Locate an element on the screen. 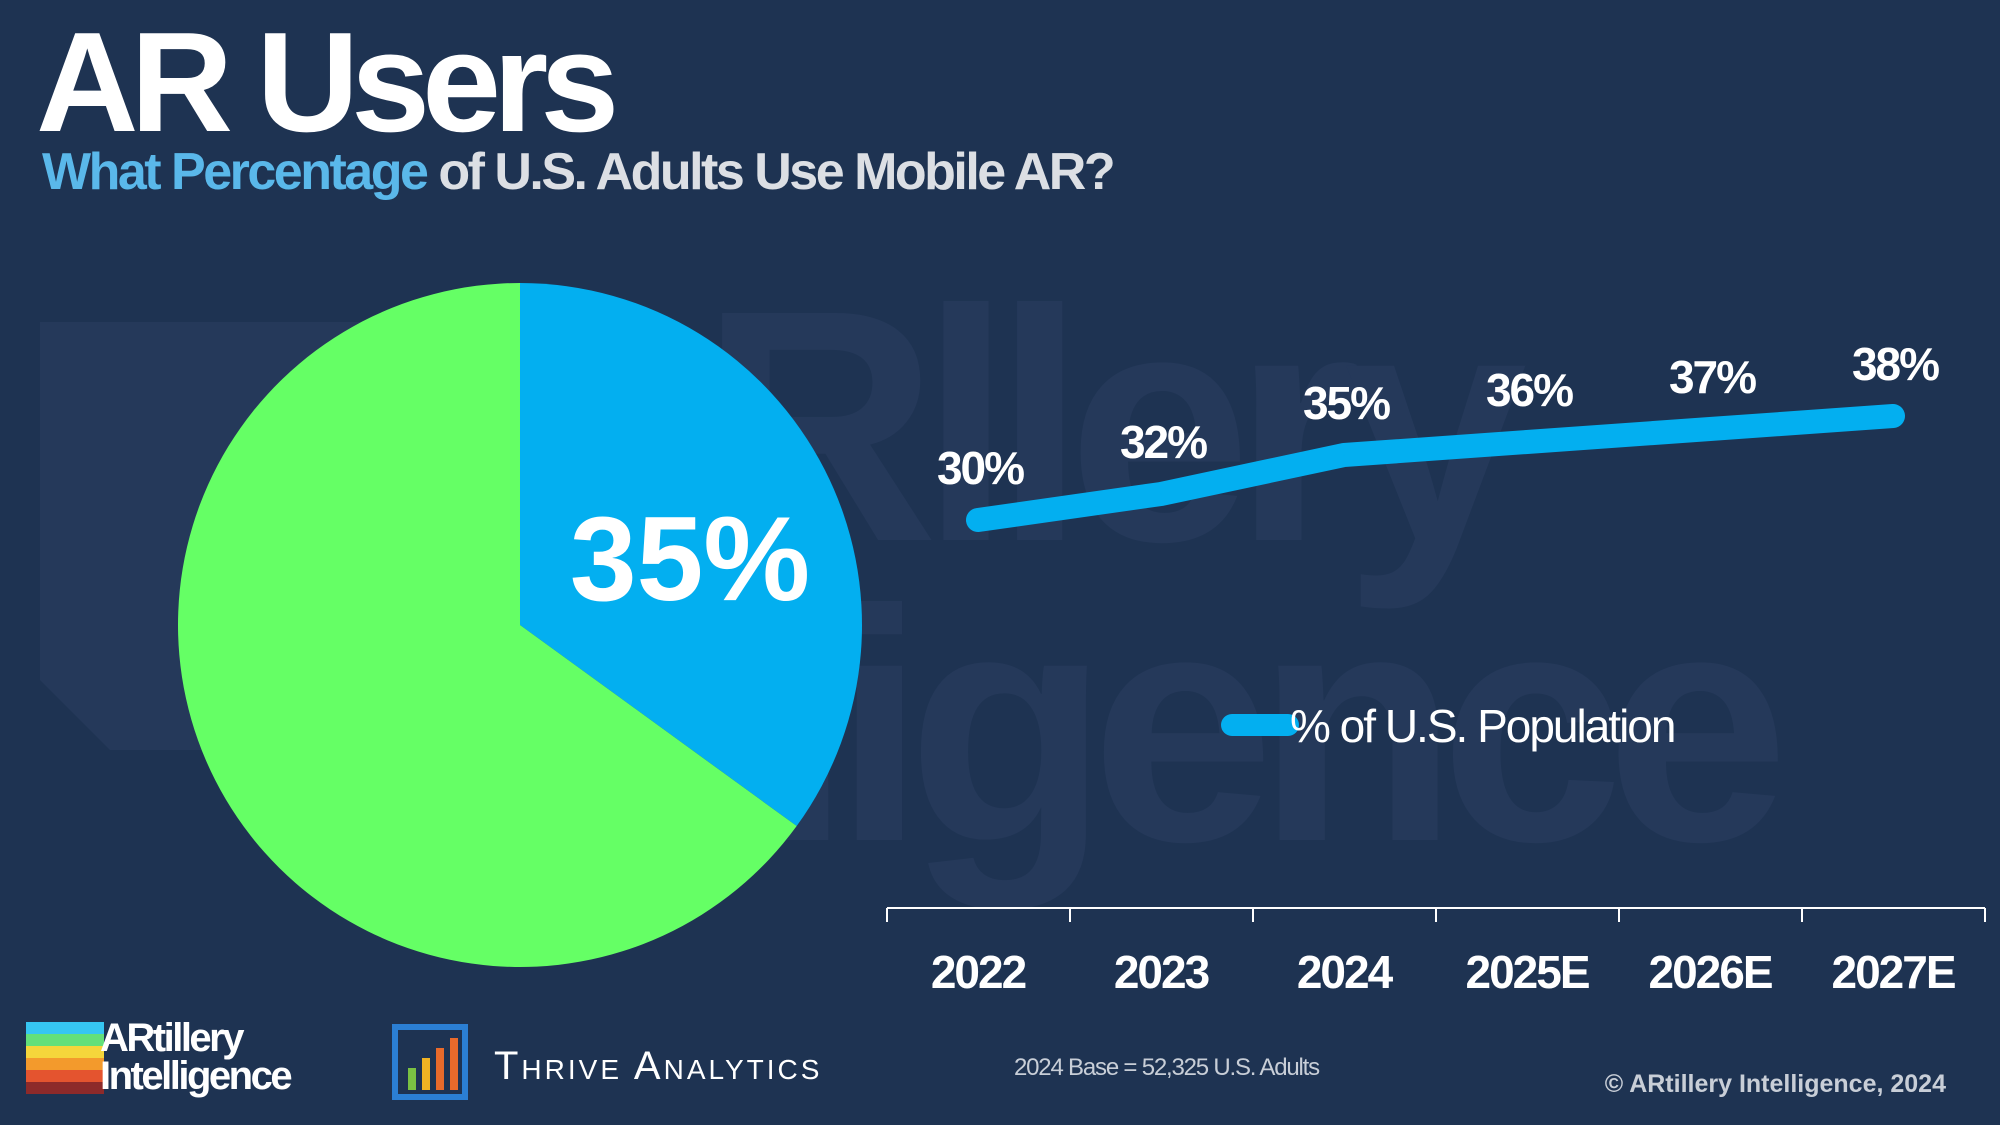 Image resolution: width=2000 pixels, height=1125 pixels. data-label-5: 38% is located at coordinates (1895, 364).